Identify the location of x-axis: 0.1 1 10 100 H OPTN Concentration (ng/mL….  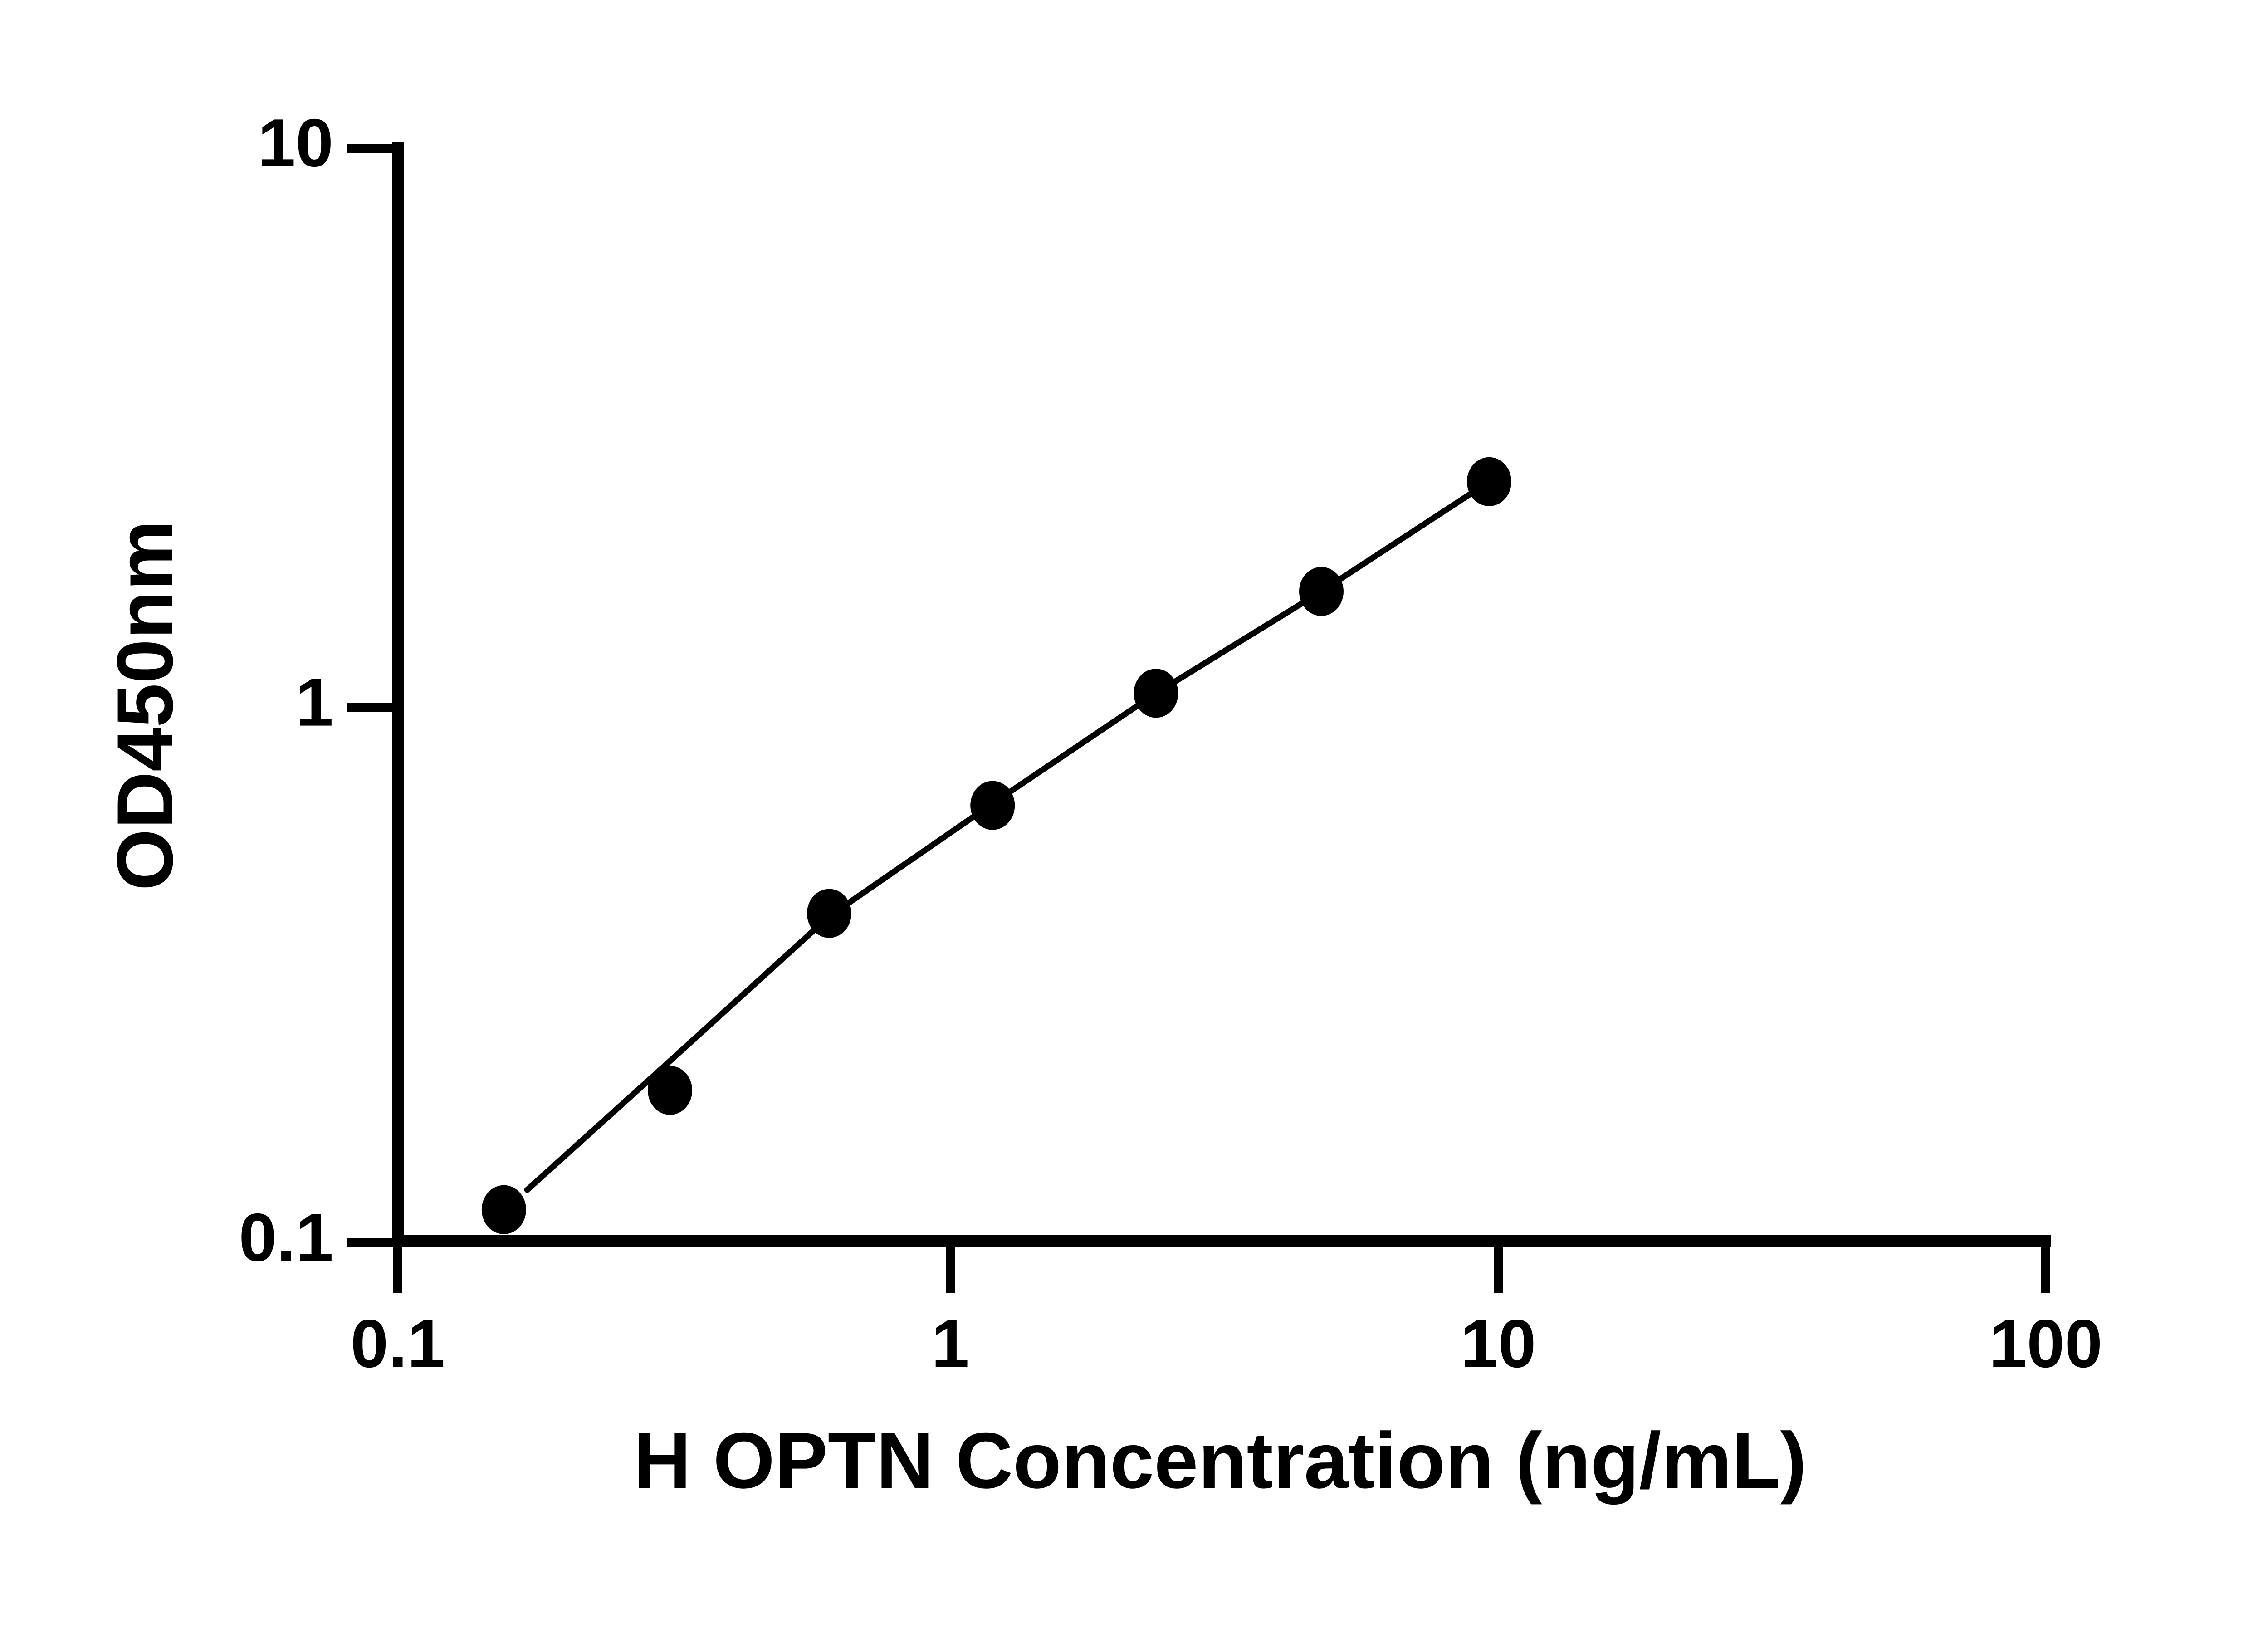
(1227, 1370).